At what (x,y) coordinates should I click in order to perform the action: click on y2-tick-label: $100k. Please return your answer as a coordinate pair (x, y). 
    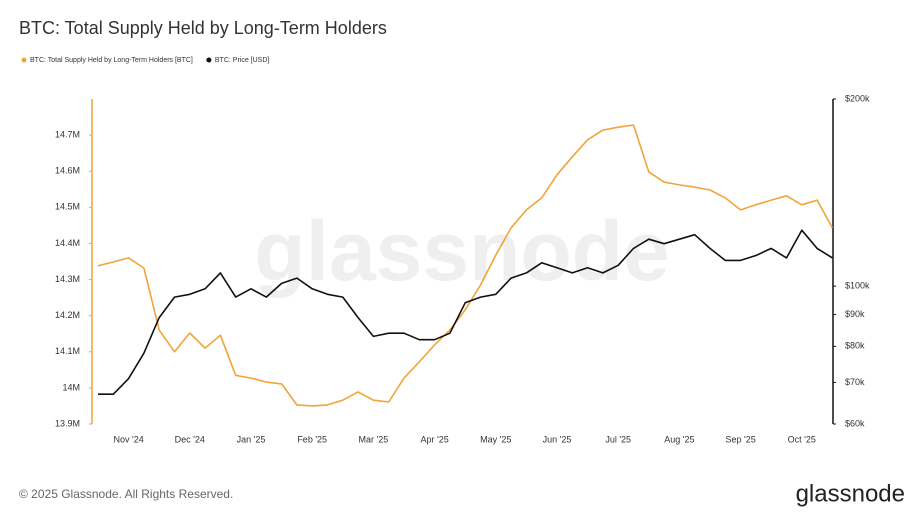
    Looking at the image, I should click on (857, 285).